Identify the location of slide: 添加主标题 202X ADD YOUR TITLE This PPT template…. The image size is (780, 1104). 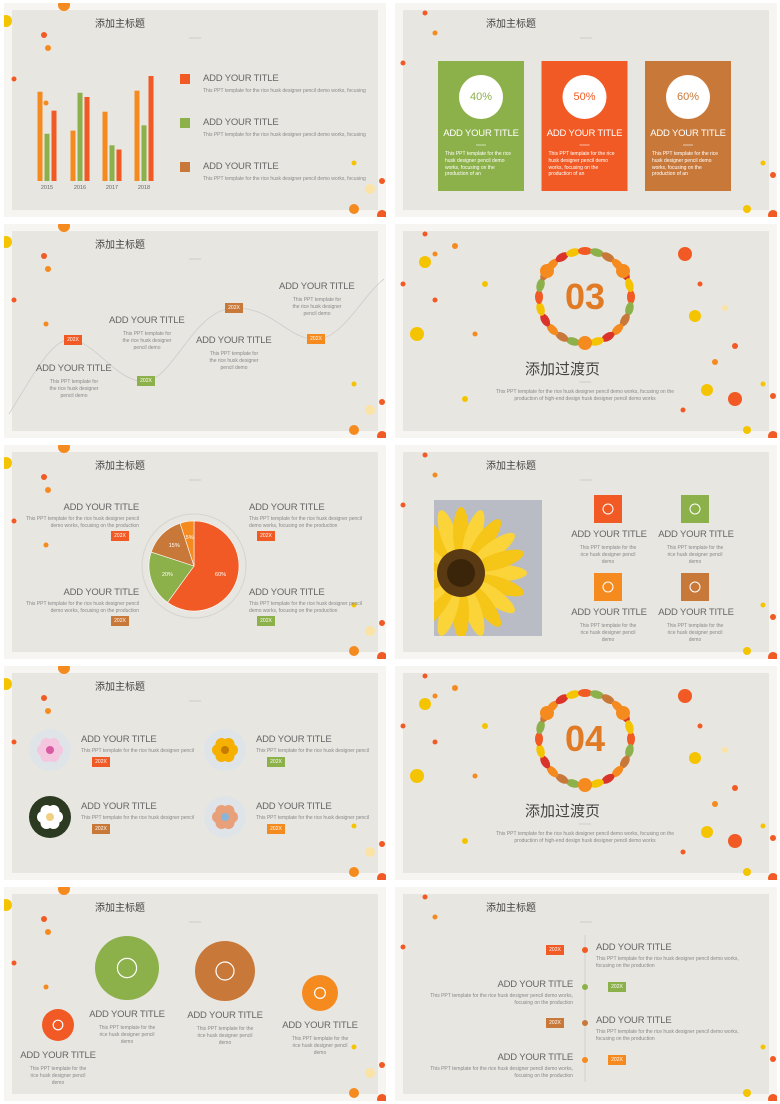
(586, 994).